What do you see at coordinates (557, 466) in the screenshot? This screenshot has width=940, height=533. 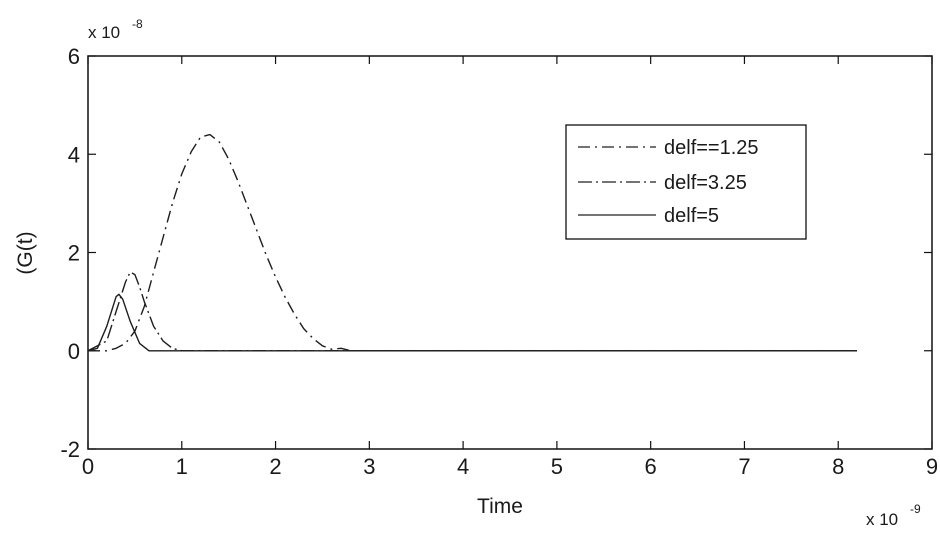 I see `x-tick-label: 5` at bounding box center [557, 466].